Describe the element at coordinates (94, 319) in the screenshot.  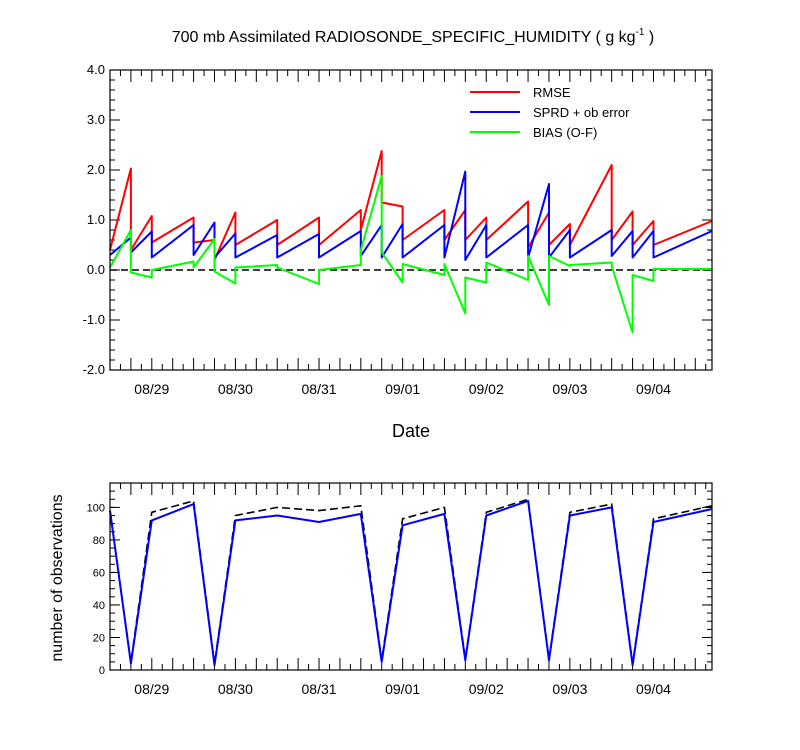
I see `y-tick-label: -1.0` at that location.